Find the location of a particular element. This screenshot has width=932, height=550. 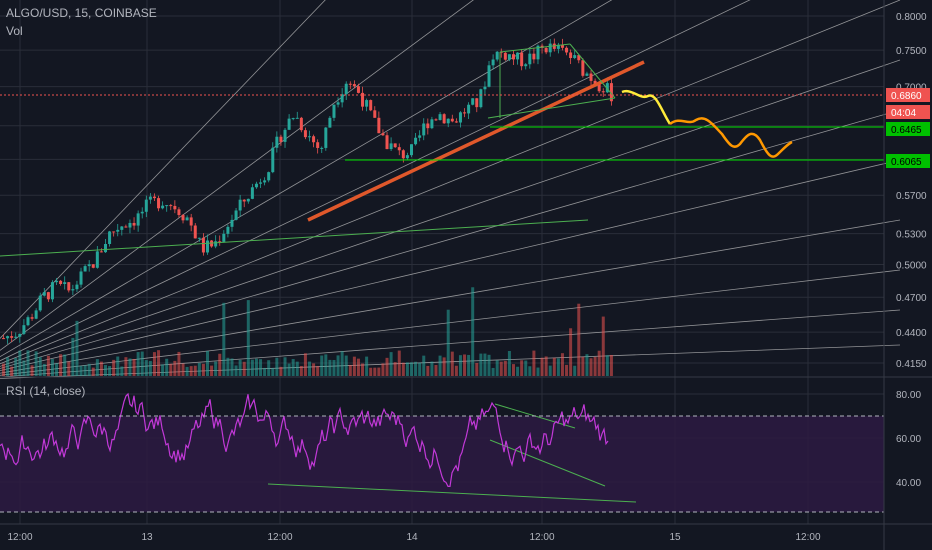

countdown-tag-bg is located at coordinates (908, 112).